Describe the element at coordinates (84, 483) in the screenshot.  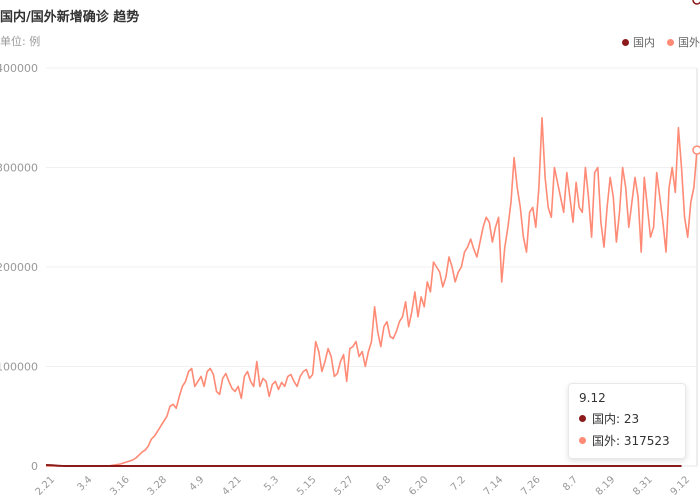
I see `x-tick-label: 3.4` at that location.